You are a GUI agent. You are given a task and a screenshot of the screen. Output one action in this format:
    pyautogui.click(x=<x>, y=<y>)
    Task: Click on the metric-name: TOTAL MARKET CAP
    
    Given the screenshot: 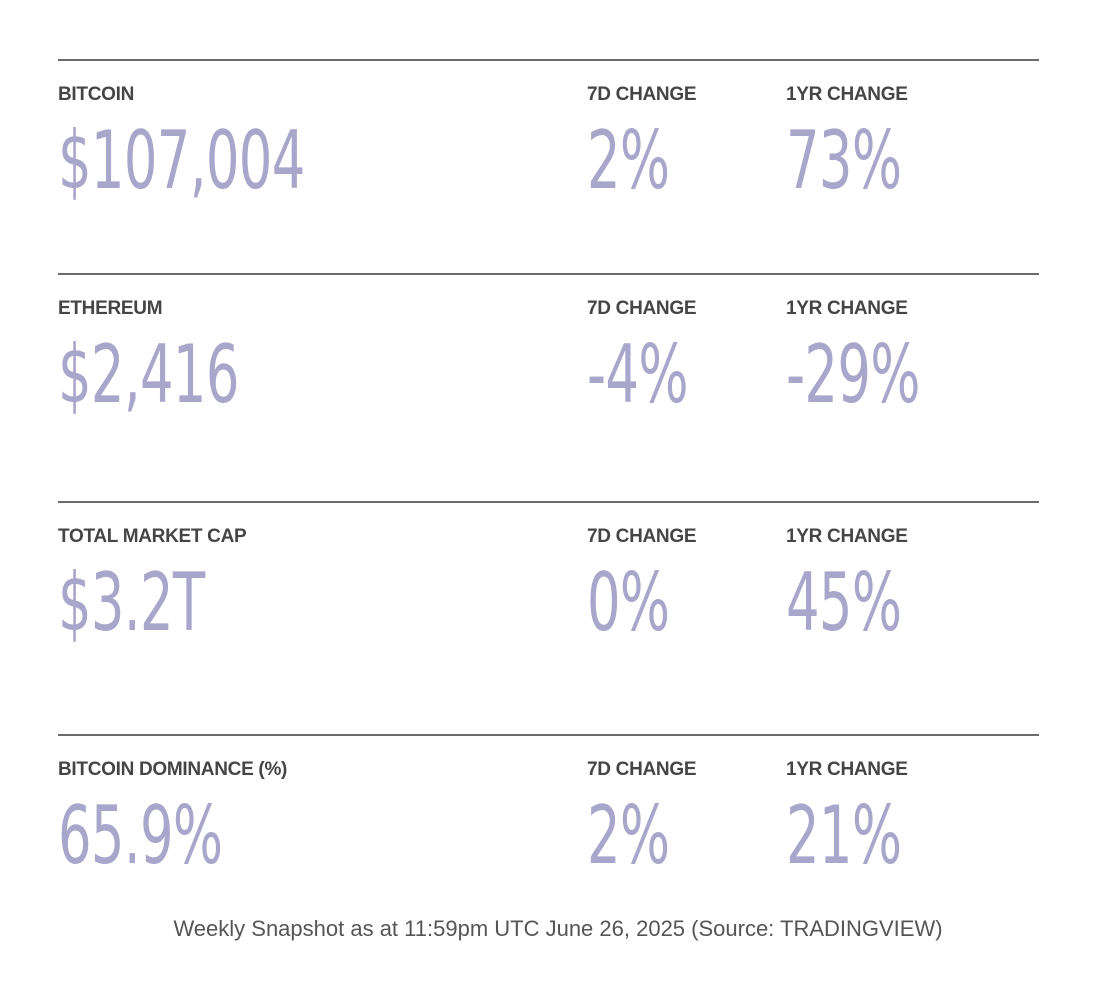 What is the action you would take?
    pyautogui.click(x=152, y=536)
    